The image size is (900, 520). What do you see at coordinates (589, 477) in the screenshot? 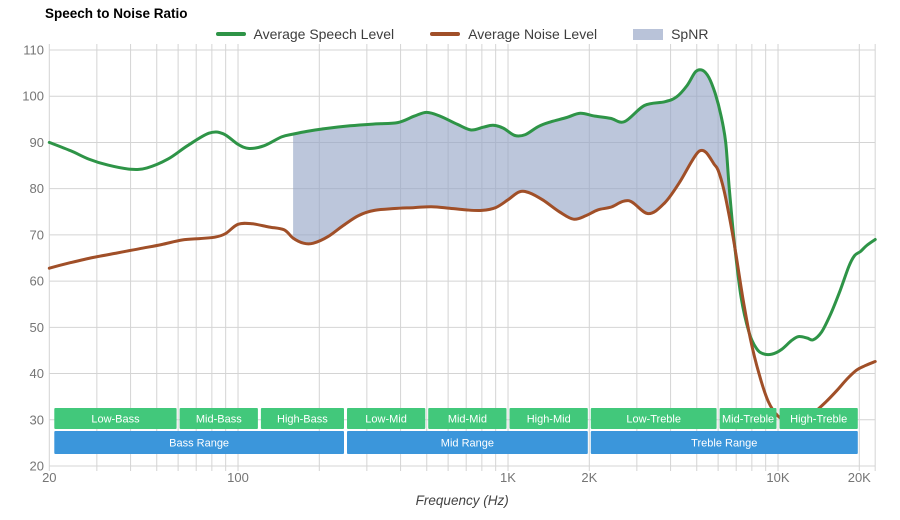
I see `x-tick-2k: 2K` at bounding box center [589, 477].